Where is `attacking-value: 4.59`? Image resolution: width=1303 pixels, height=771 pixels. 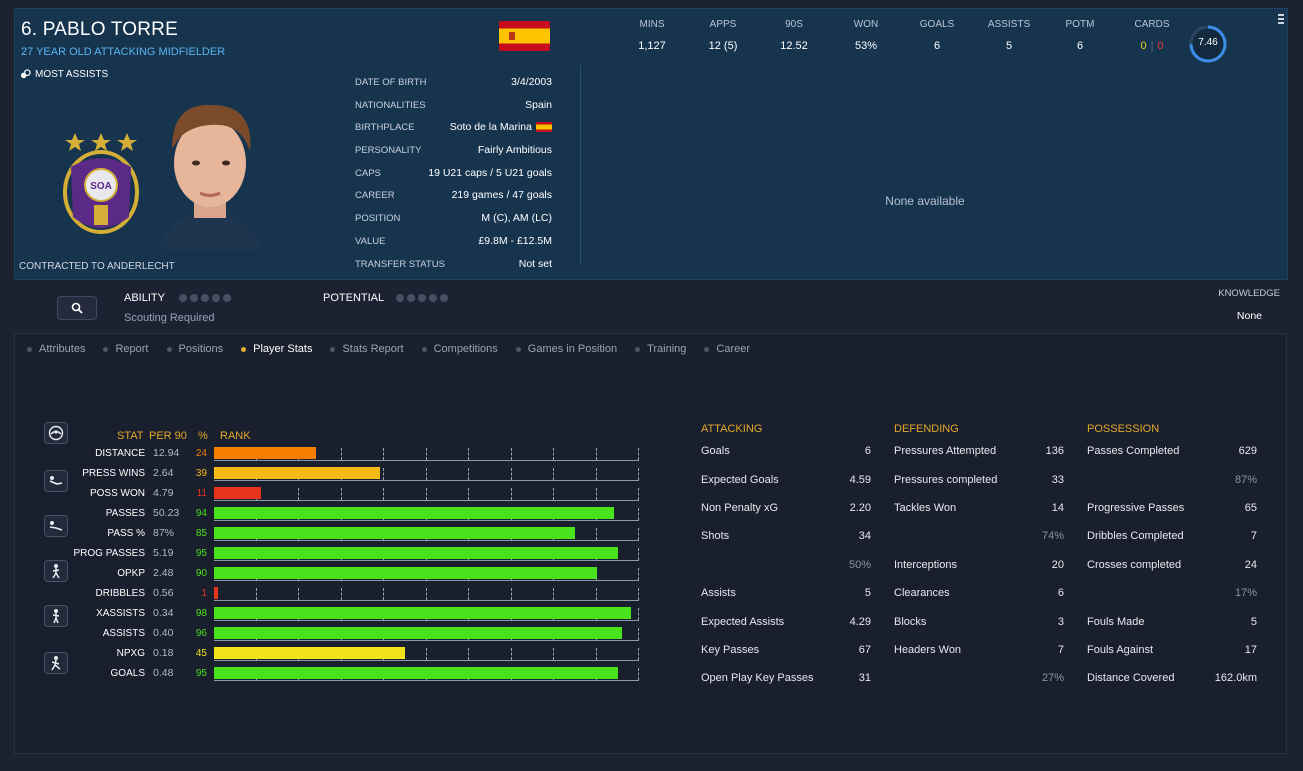 attacking-value: 4.59 is located at coordinates (860, 480).